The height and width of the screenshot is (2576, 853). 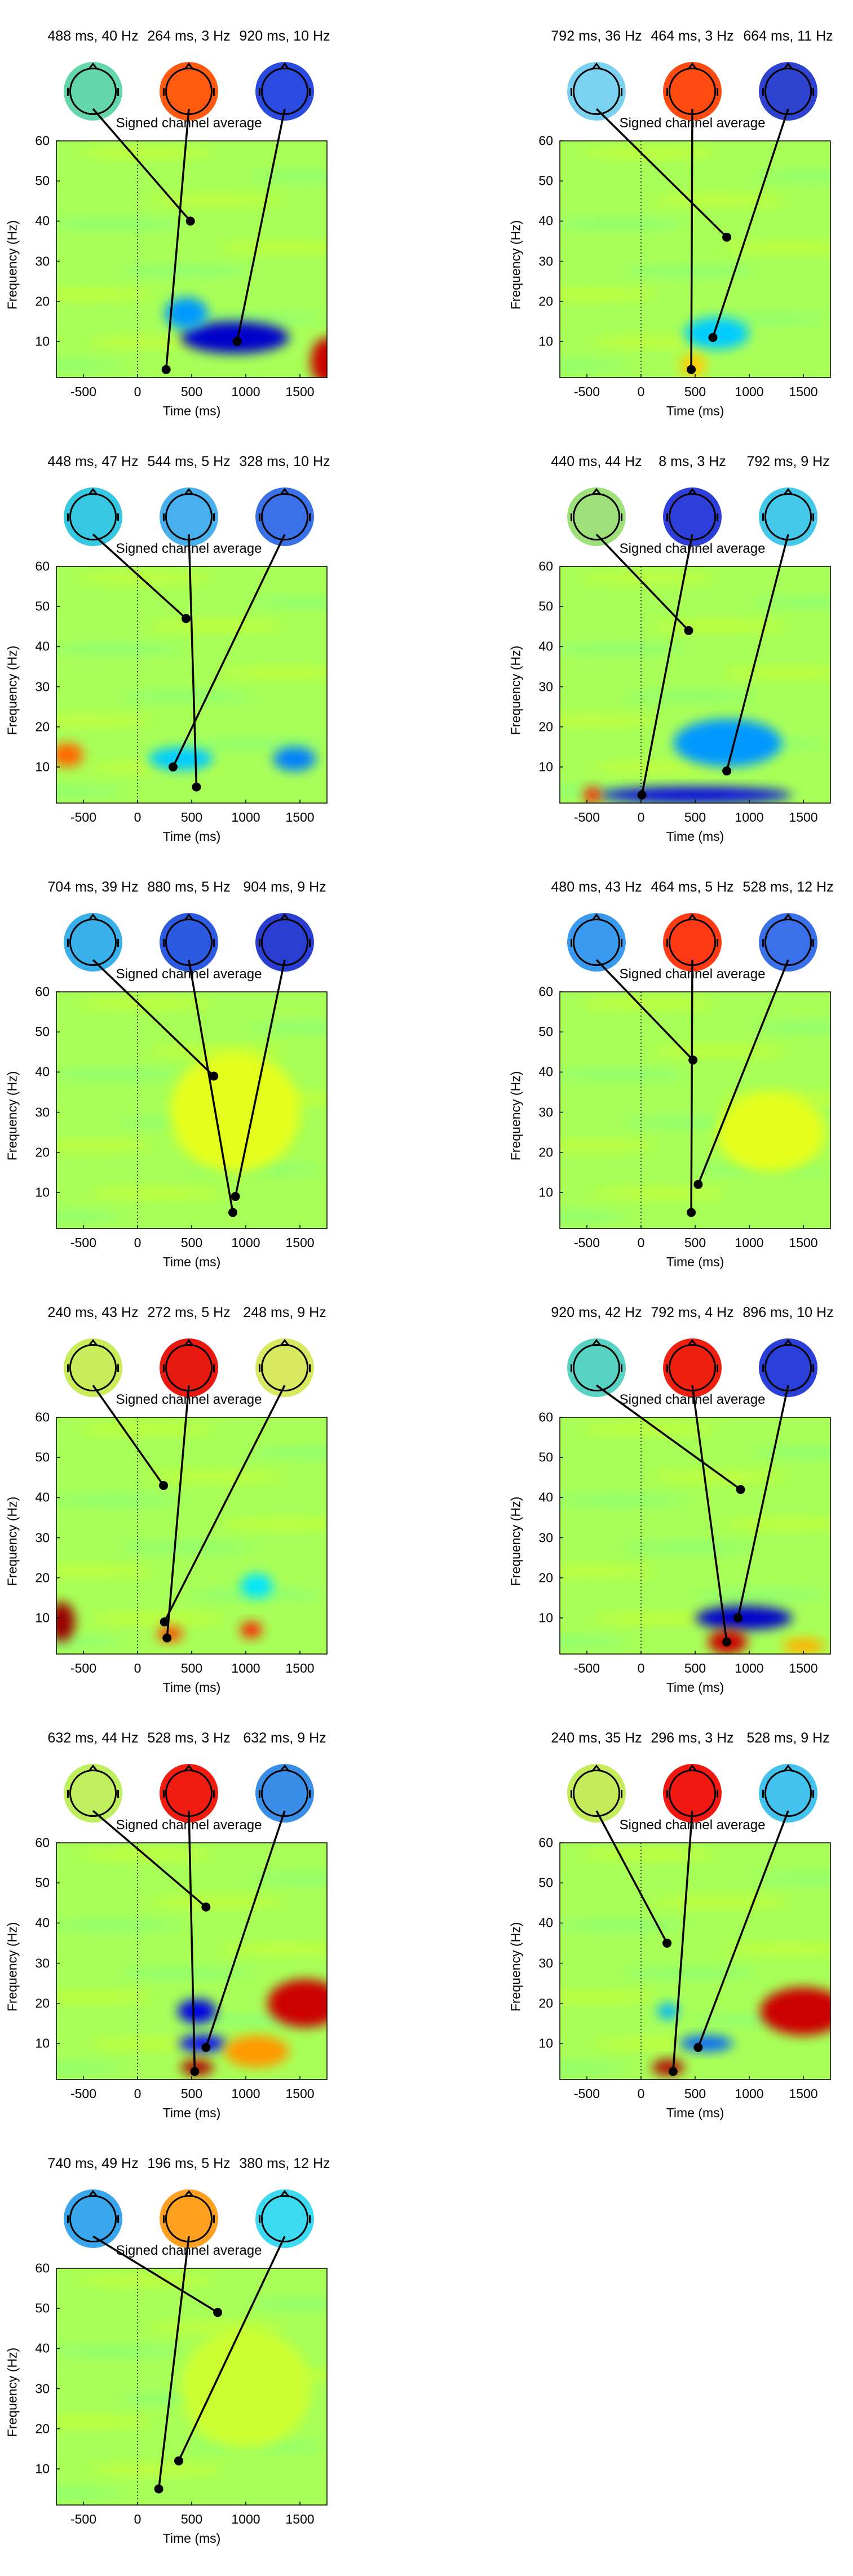 What do you see at coordinates (284, 36) in the screenshot?
I see `topoplot-label: 920 ms, 10 Hz` at bounding box center [284, 36].